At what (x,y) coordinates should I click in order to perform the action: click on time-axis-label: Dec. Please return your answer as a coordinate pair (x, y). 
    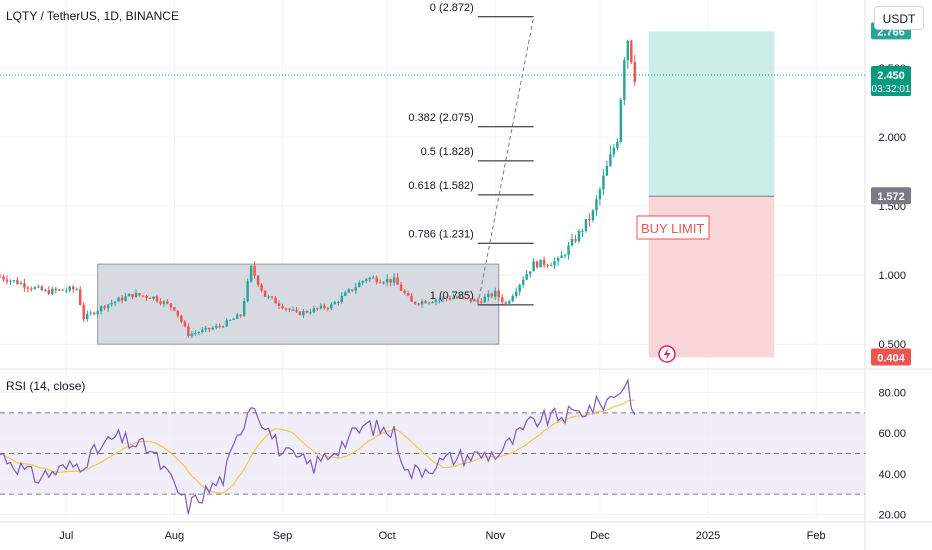
    Looking at the image, I should click on (600, 536).